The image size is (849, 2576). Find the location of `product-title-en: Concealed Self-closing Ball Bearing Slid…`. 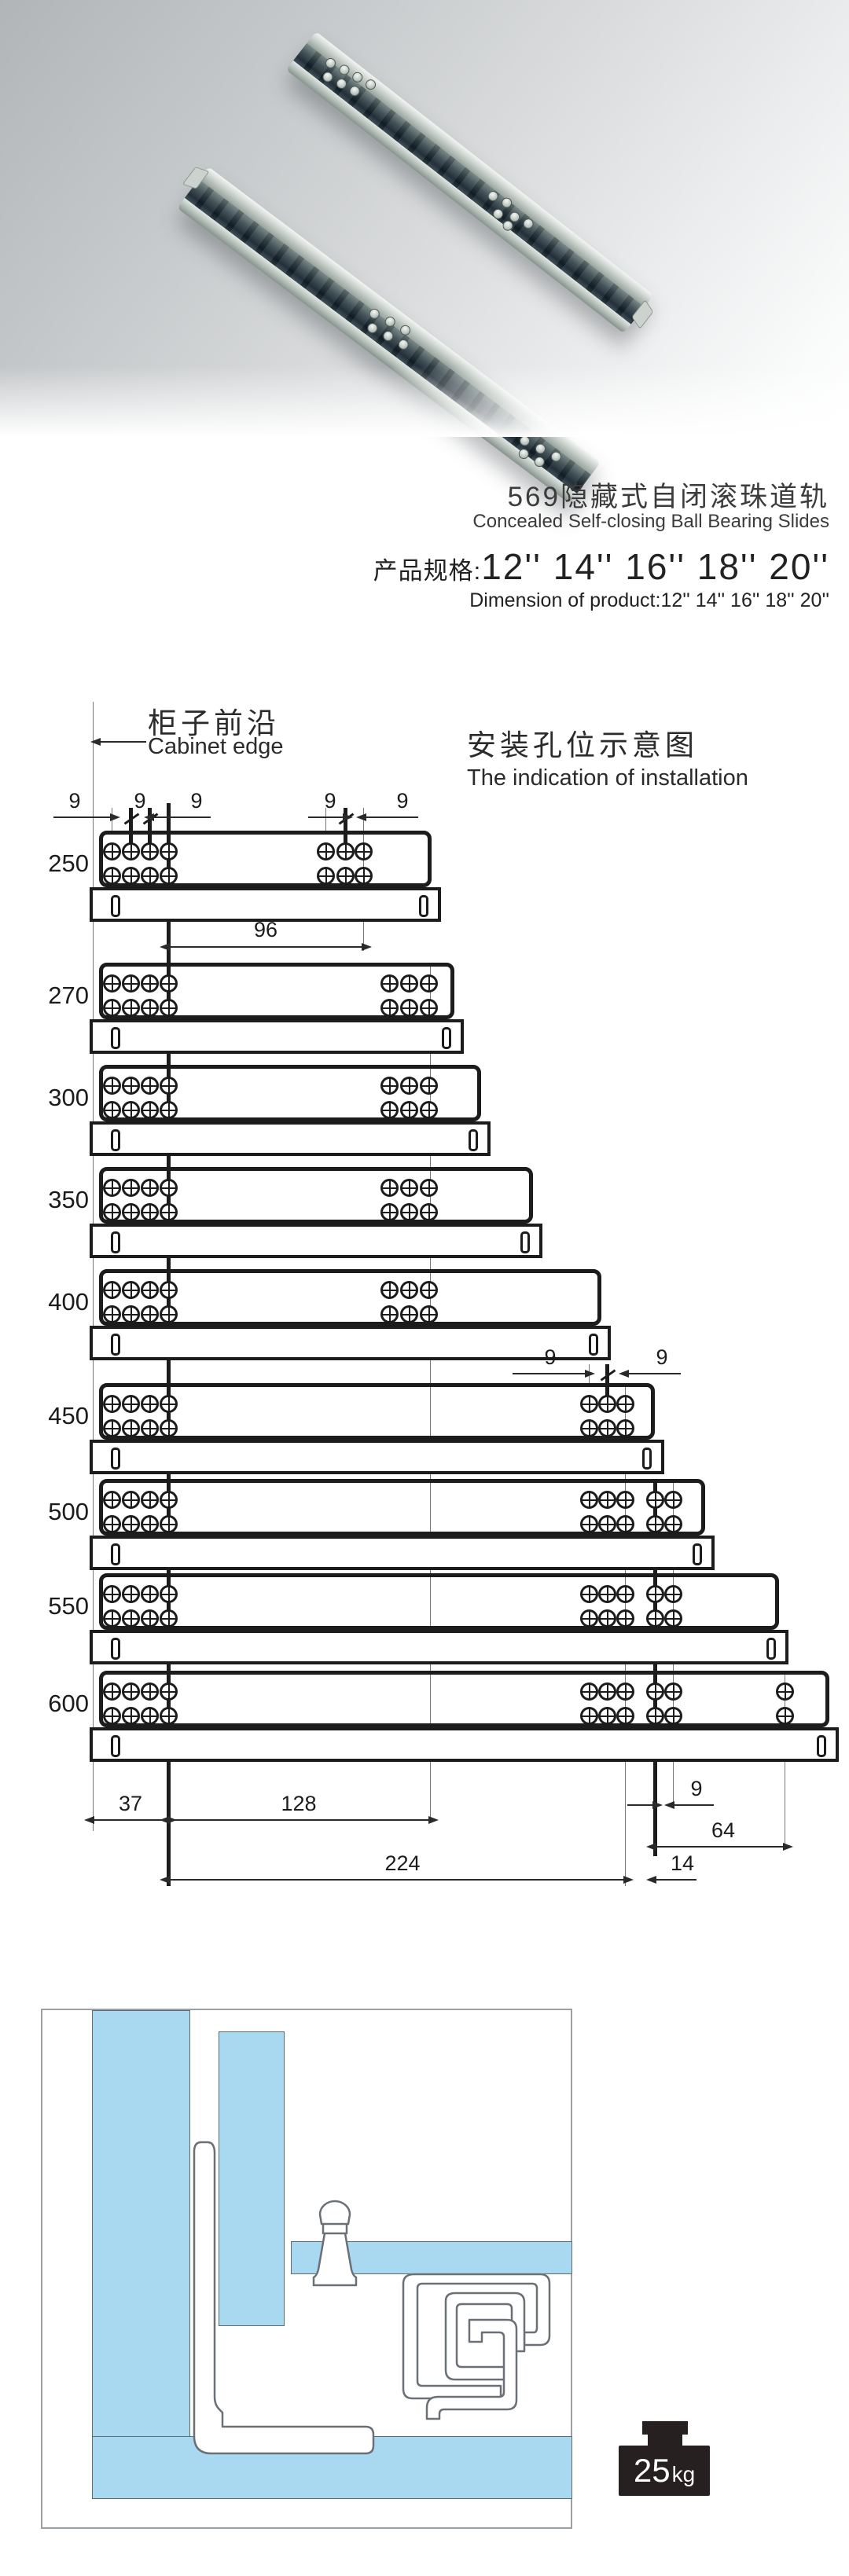

product-title-en: Concealed Self-closing Ball Bearing Slid… is located at coordinates (650, 521).